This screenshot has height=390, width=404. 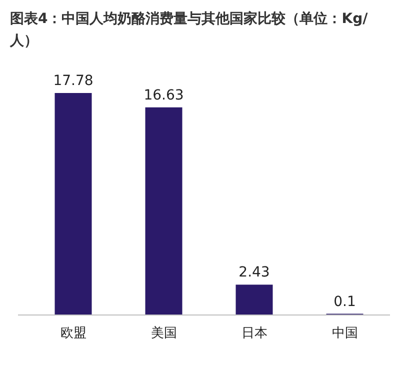 What do you see at coordinates (345, 333) in the screenshot?
I see `x-tick-label: 中国` at bounding box center [345, 333].